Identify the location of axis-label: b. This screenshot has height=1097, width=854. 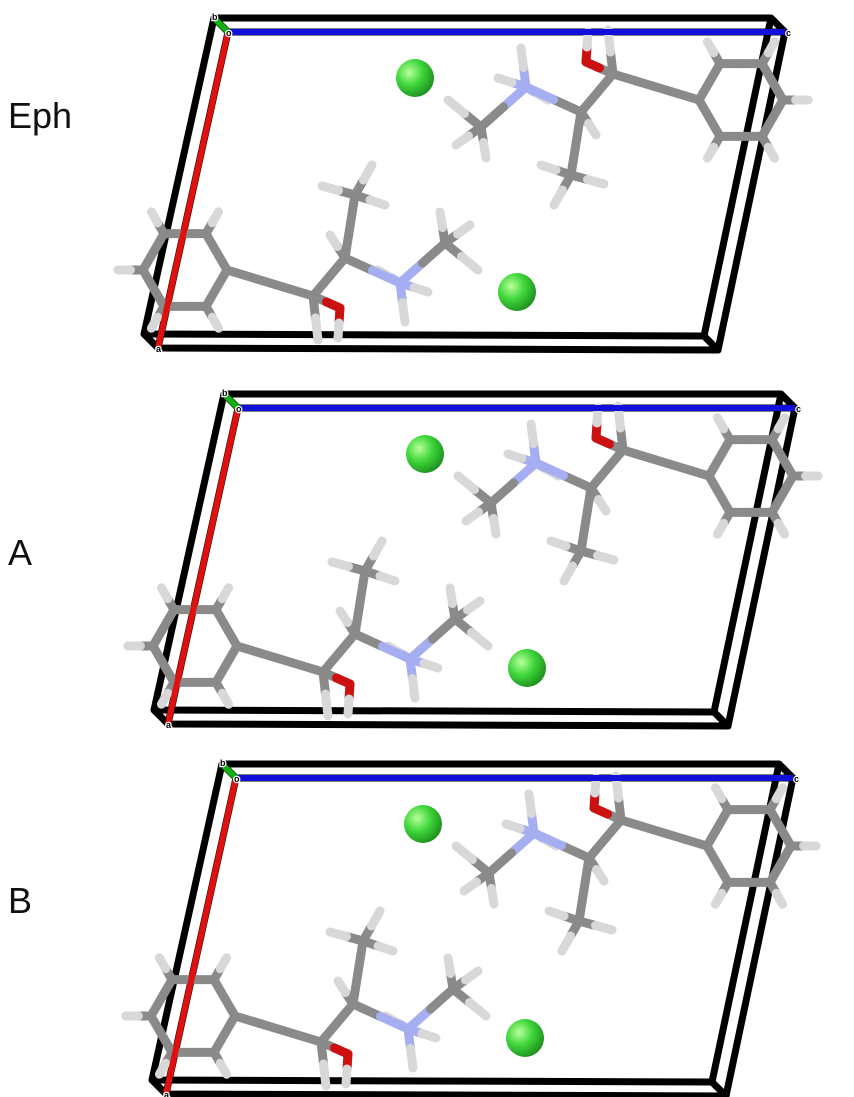
(225, 393).